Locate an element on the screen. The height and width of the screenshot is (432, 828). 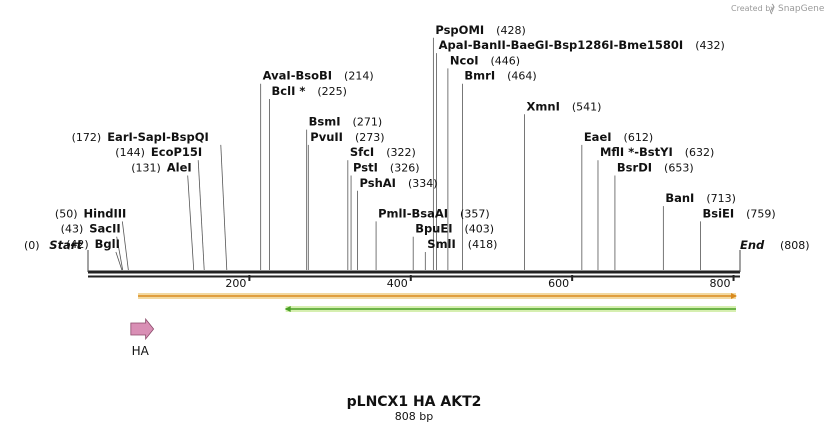
site-enzyme-name: SacII is located at coordinates (104, 229).